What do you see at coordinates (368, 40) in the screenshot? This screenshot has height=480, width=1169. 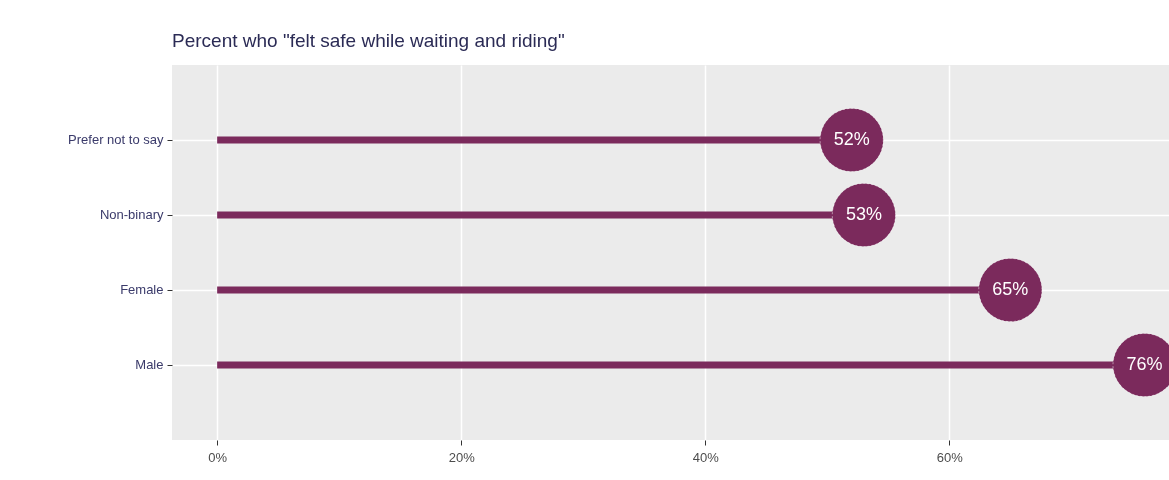 I see `chart-title: Percent who "felt safe while waiting and riding"` at bounding box center [368, 40].